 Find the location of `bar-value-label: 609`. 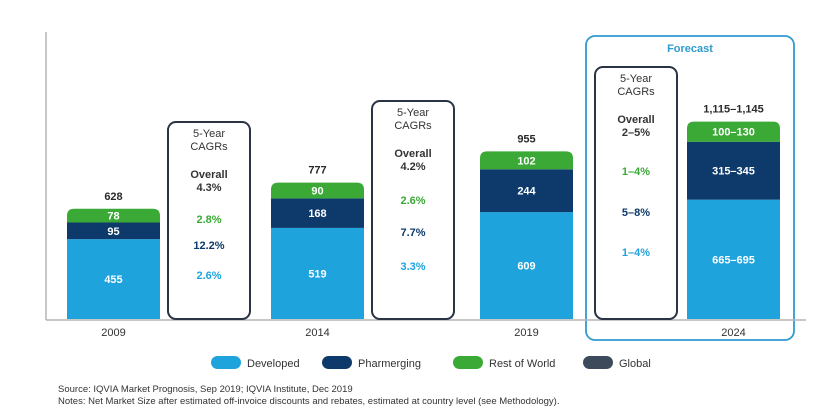

bar-value-label: 609 is located at coordinates (526, 267).